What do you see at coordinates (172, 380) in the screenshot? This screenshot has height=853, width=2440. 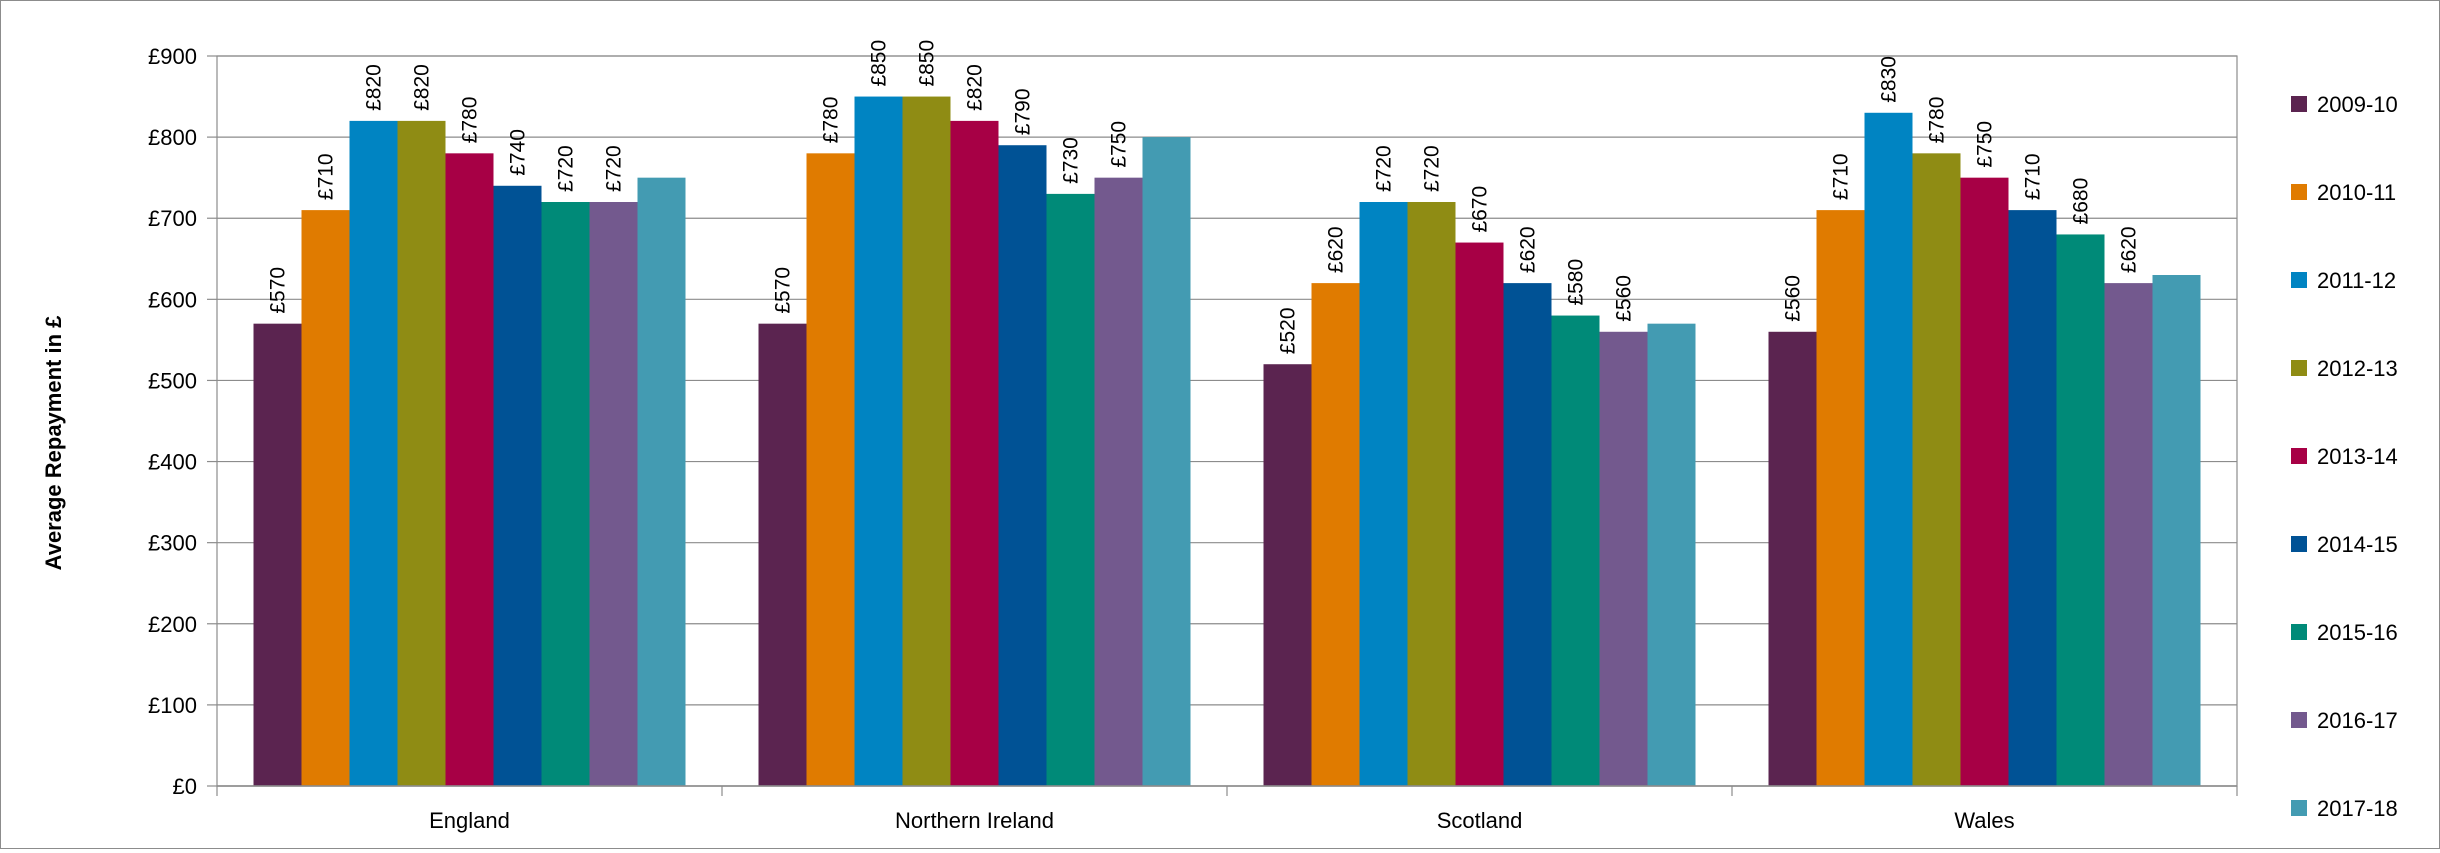 I see `y-tick-label: £500` at bounding box center [172, 380].